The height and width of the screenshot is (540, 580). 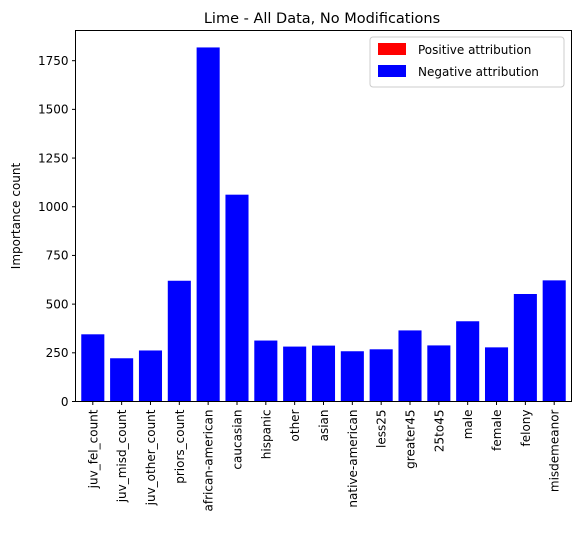 What do you see at coordinates (237, 440) in the screenshot?
I see `x-tick-label: caucasian` at bounding box center [237, 440].